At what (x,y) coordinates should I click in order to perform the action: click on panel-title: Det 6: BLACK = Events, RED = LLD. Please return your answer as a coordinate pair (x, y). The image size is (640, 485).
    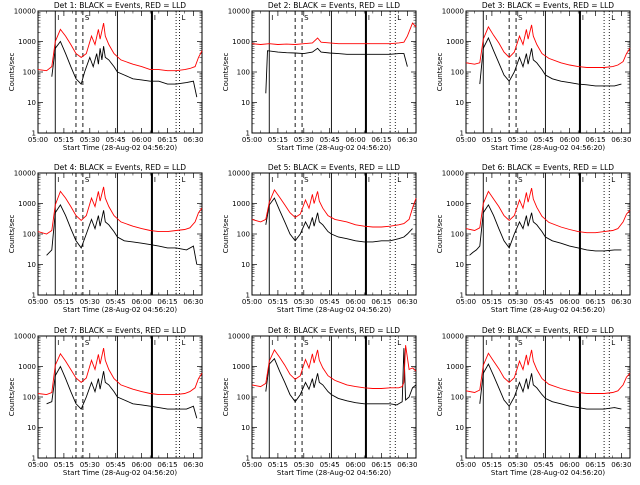
    Looking at the image, I should click on (548, 167).